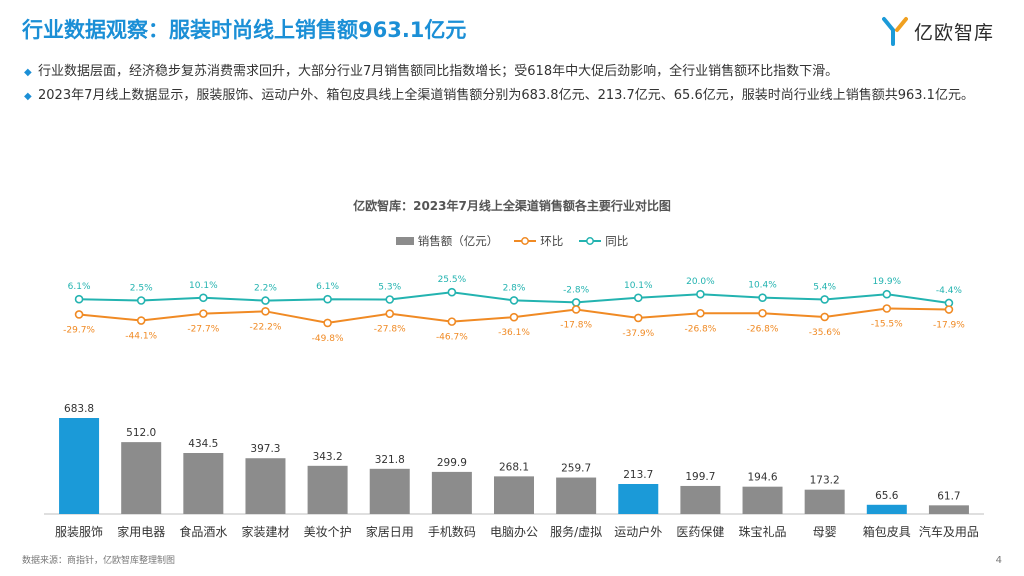 The image size is (1024, 576). Describe the element at coordinates (390, 531) in the screenshot. I see `category-tick-label: 家居日用` at that location.